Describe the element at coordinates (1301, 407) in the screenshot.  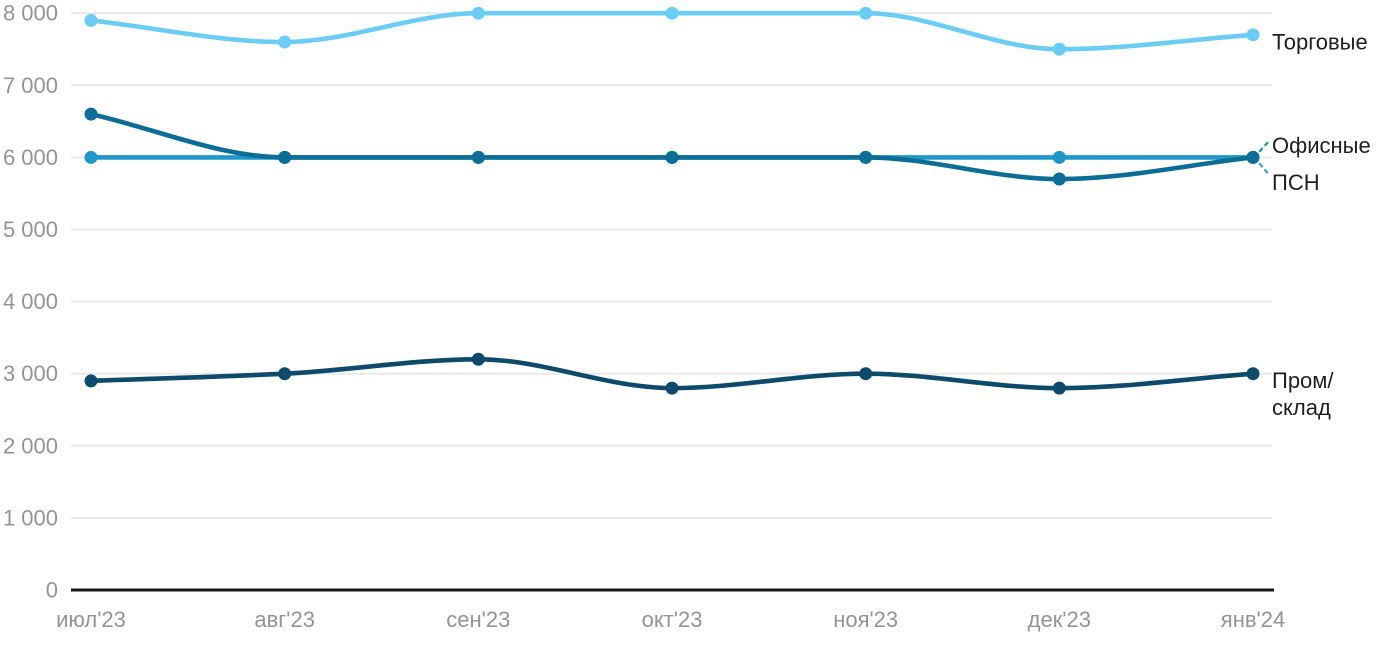
I see `series-label-prom-sklad: склад` at that location.